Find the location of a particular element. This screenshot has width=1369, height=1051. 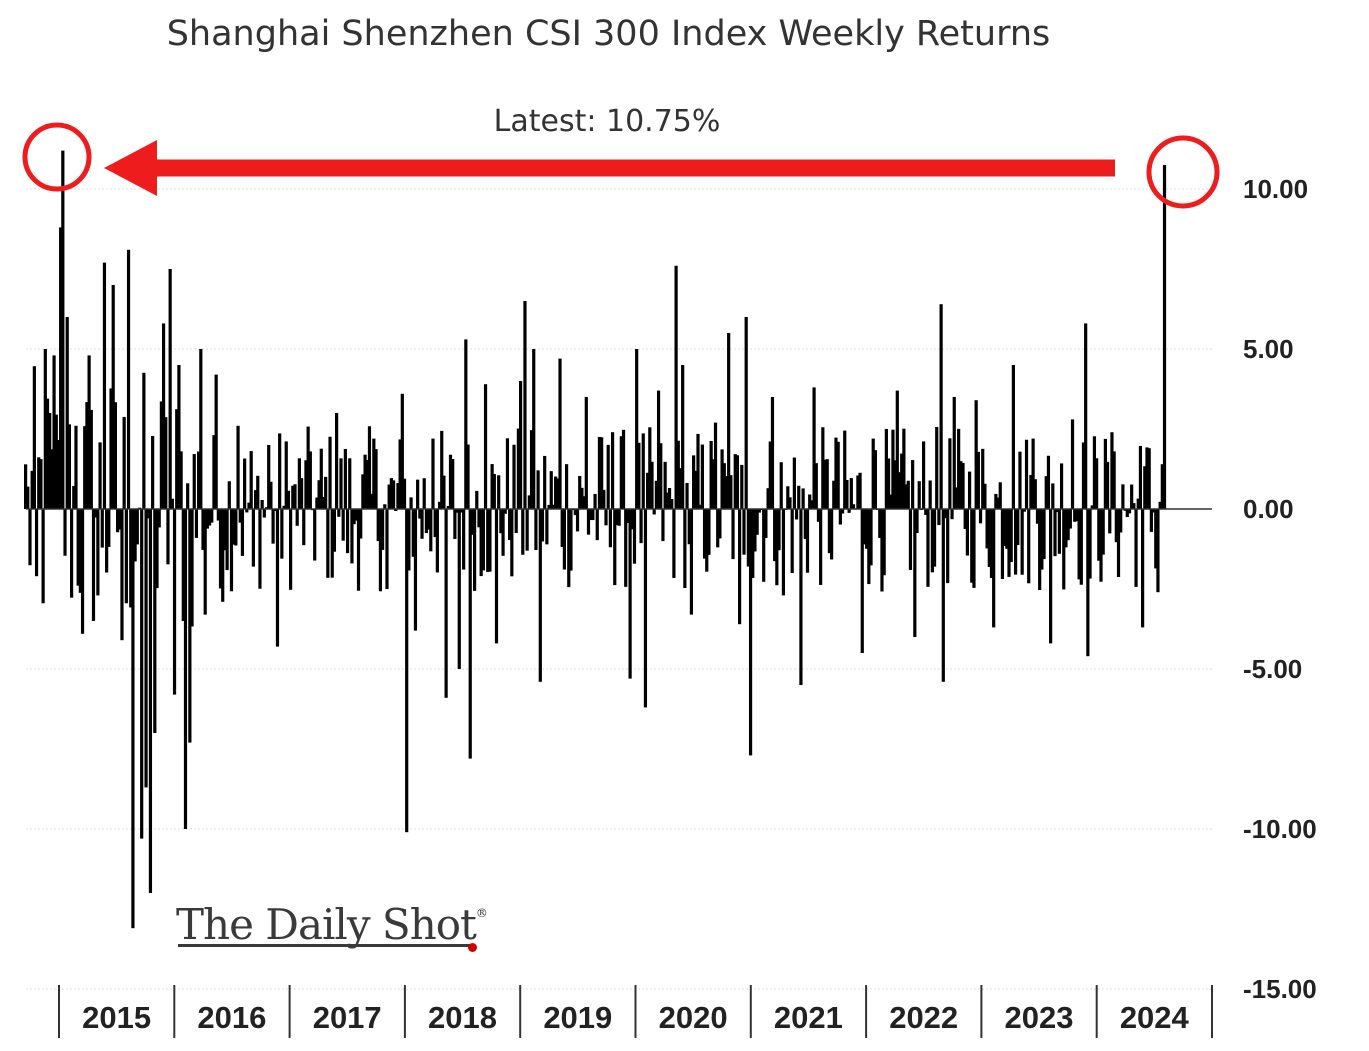

x-tick-label: 2020 is located at coordinates (693, 1017).